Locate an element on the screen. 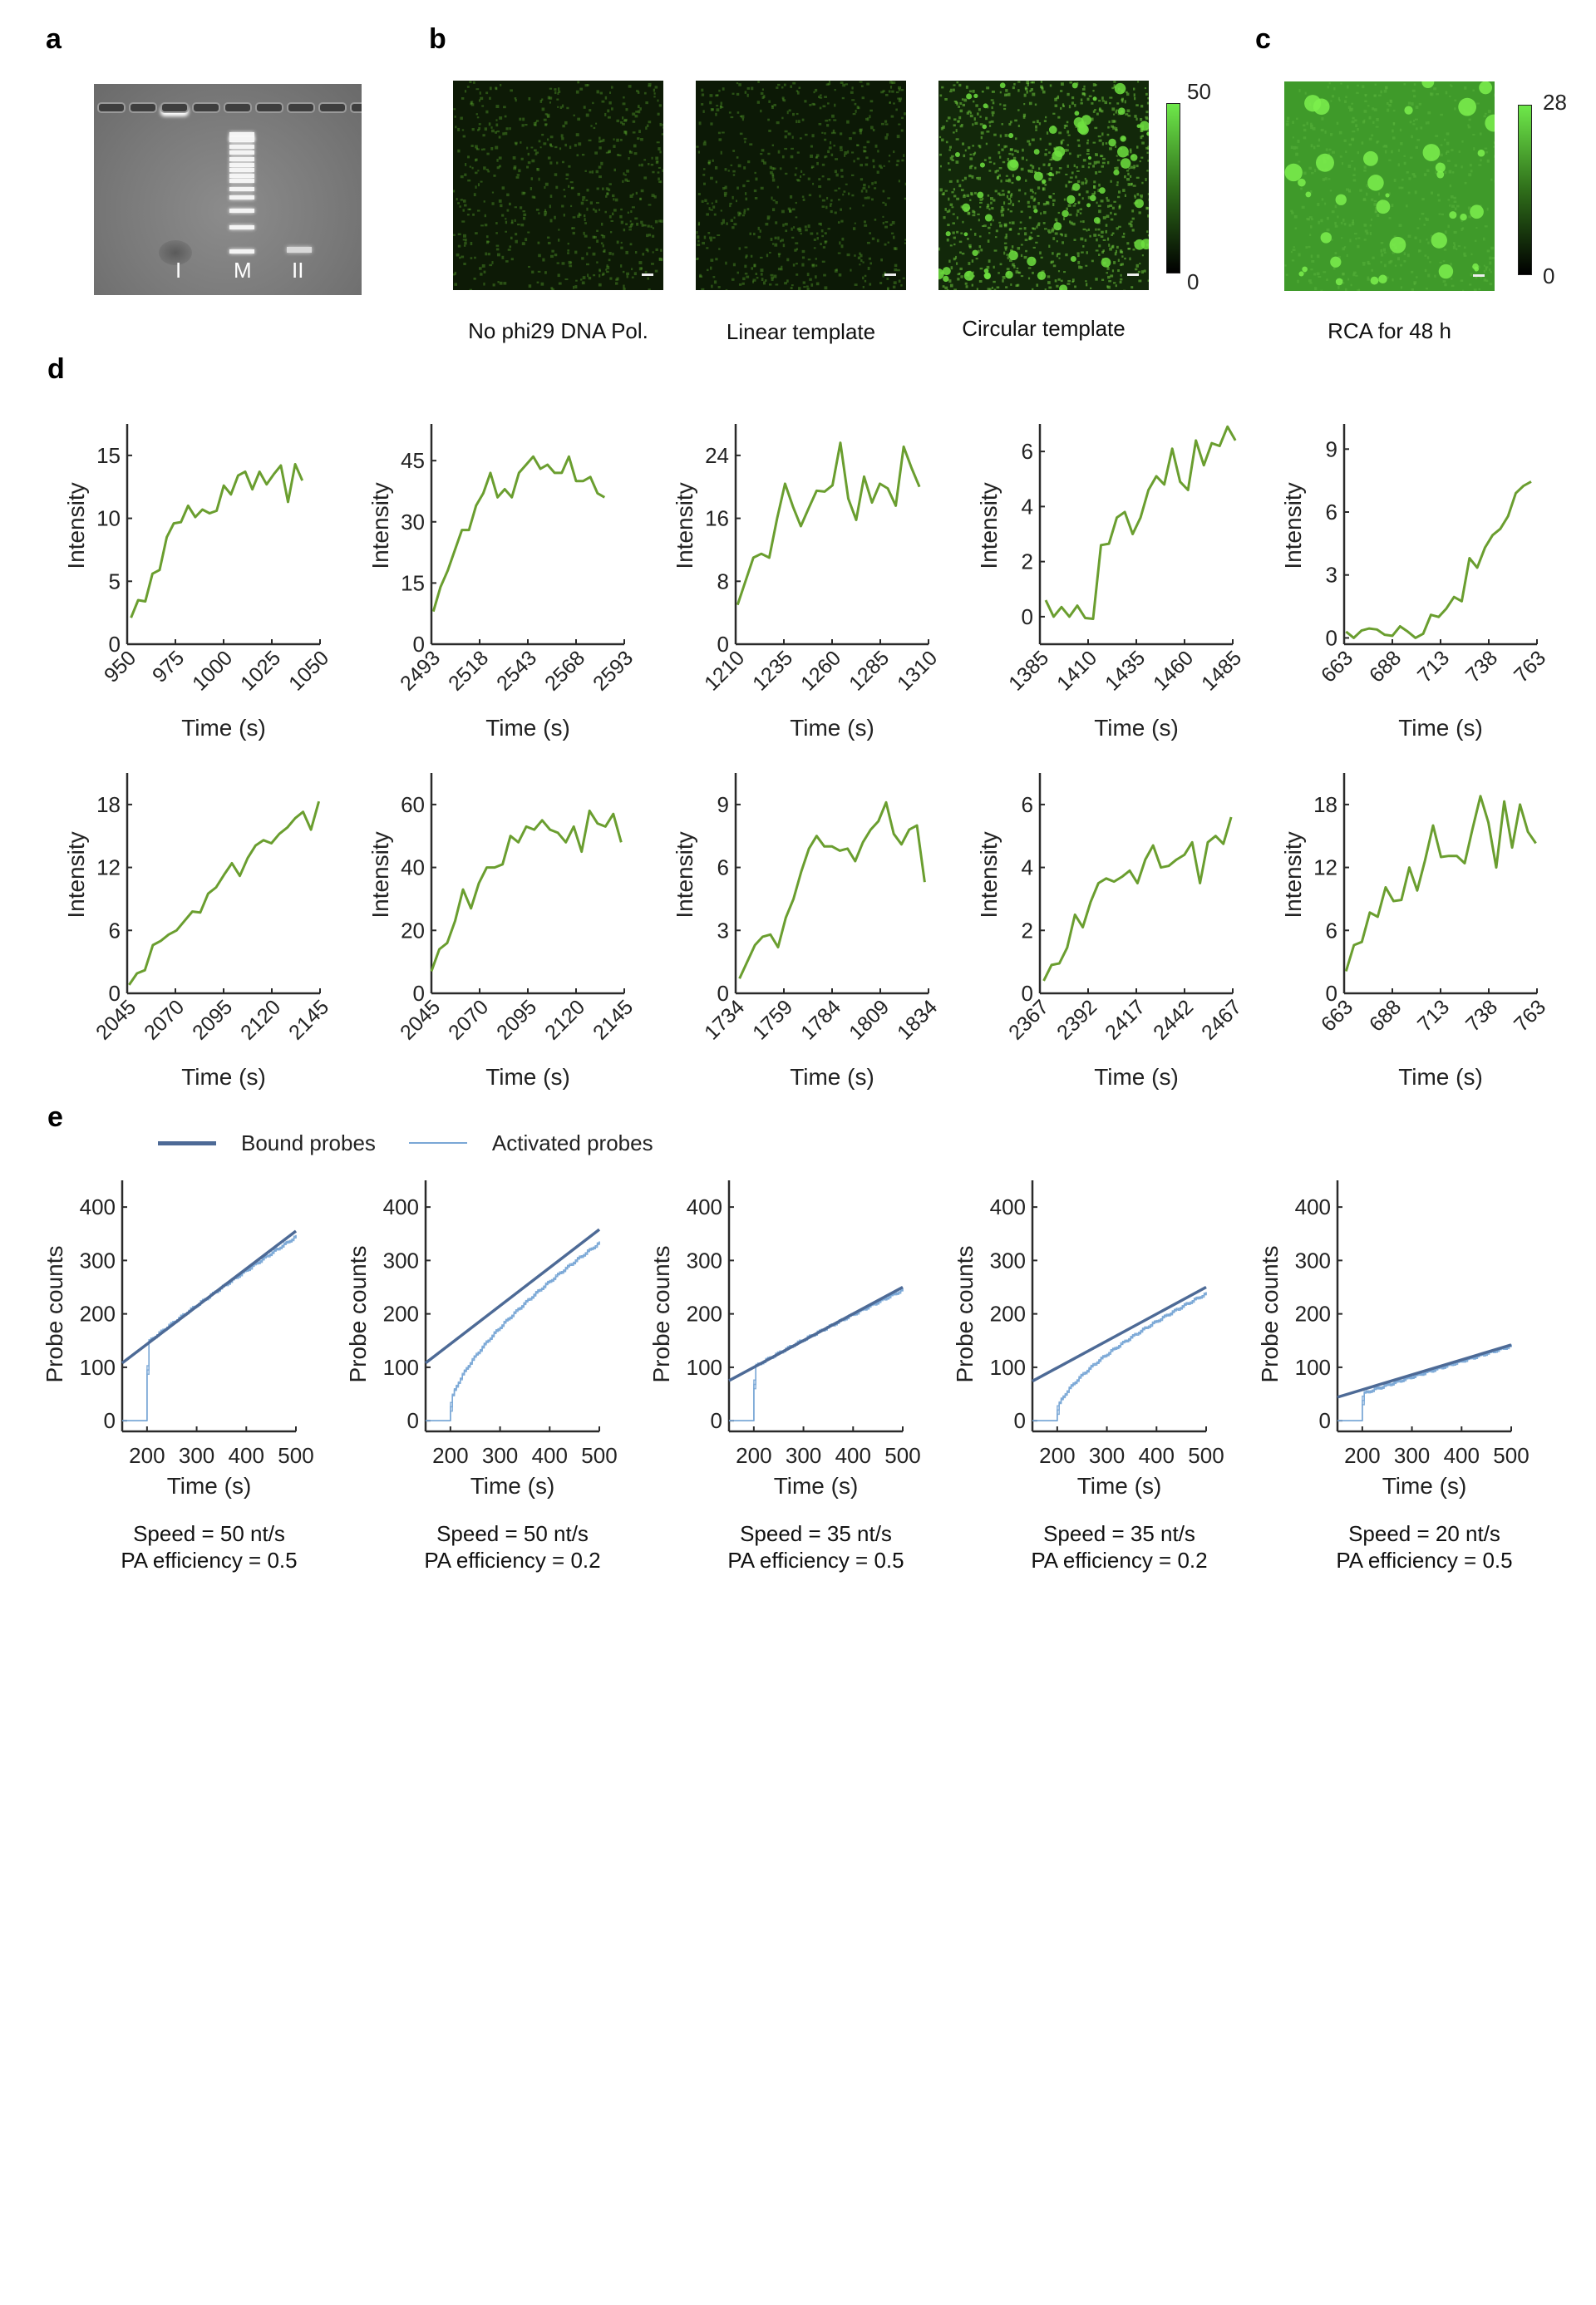 This screenshot has height=2305, width=1596. legend-label-activated: Activated probes is located at coordinates (572, 1143).